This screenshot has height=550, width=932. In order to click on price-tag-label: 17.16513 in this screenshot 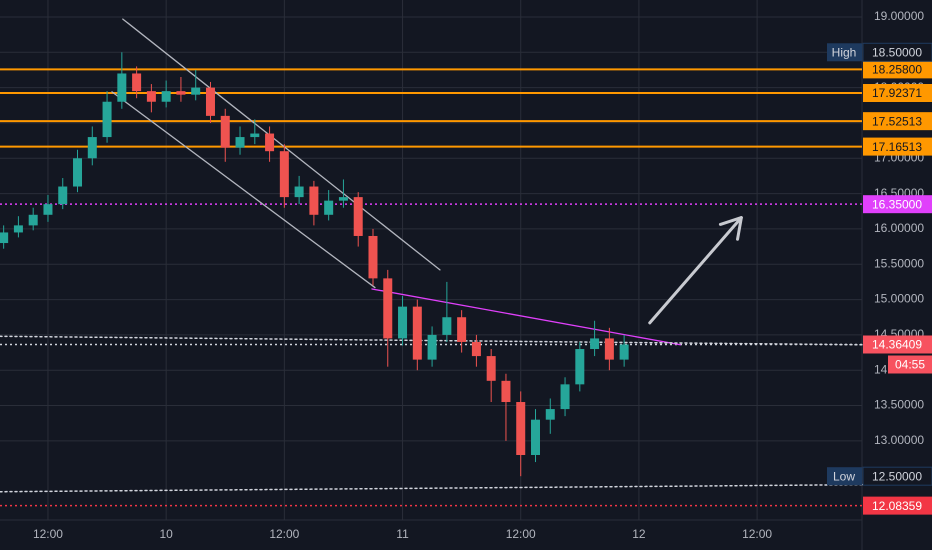, I will do `click(897, 147)`.